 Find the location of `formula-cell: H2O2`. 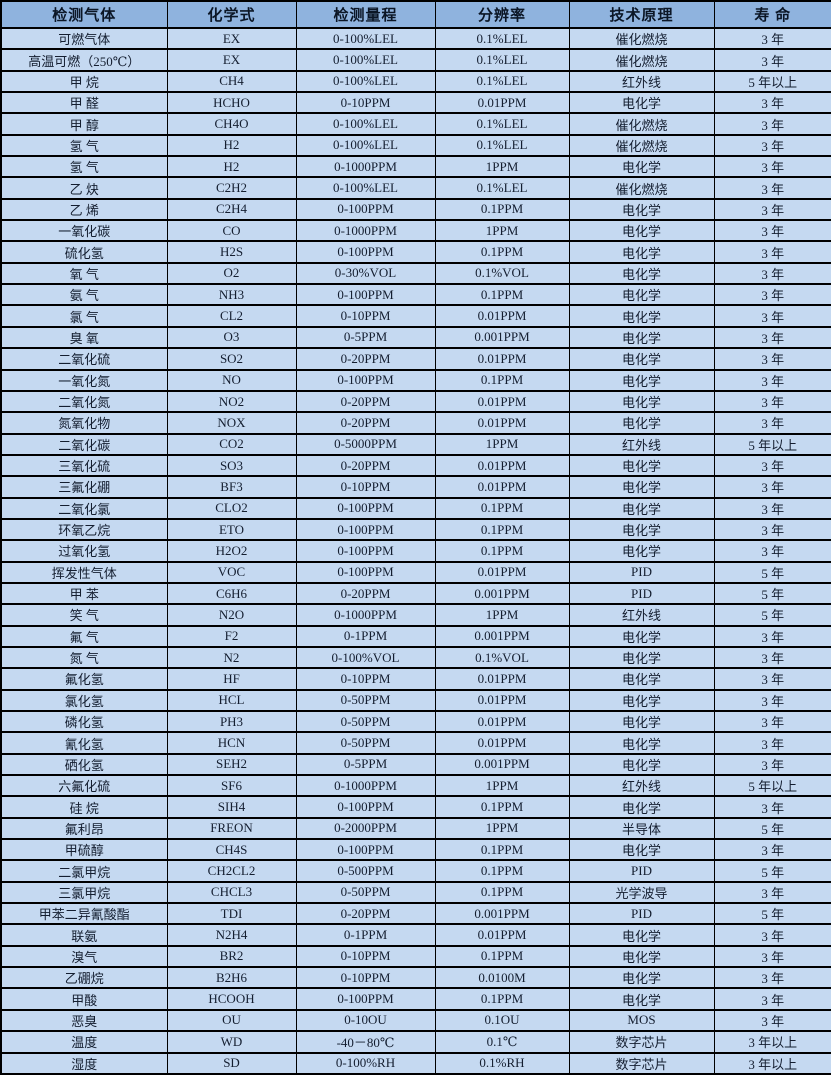

formula-cell: H2O2 is located at coordinates (231, 551).